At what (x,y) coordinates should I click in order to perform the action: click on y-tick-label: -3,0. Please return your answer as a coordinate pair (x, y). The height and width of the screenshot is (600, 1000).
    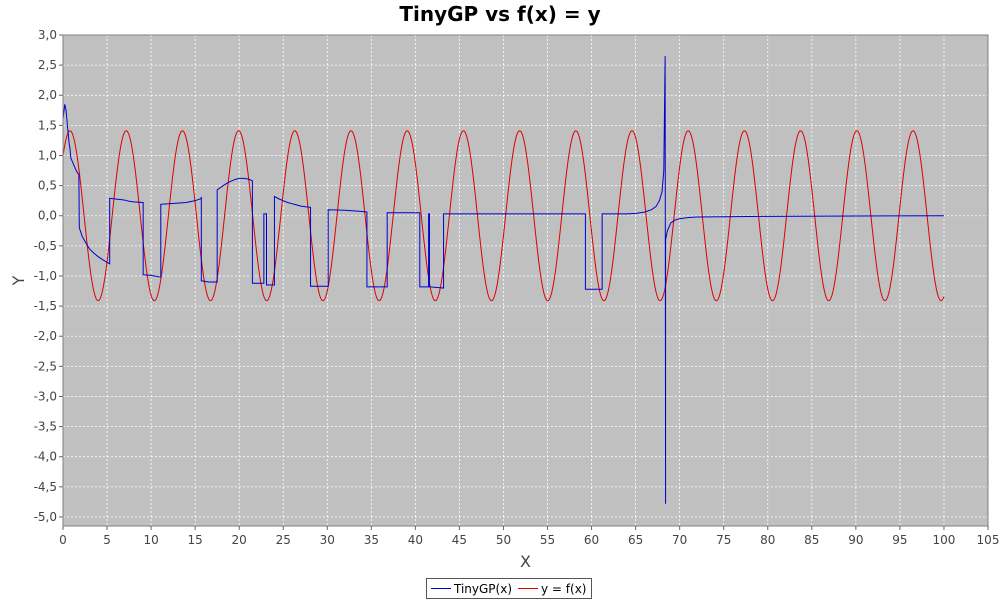
    Looking at the image, I should click on (45, 396).